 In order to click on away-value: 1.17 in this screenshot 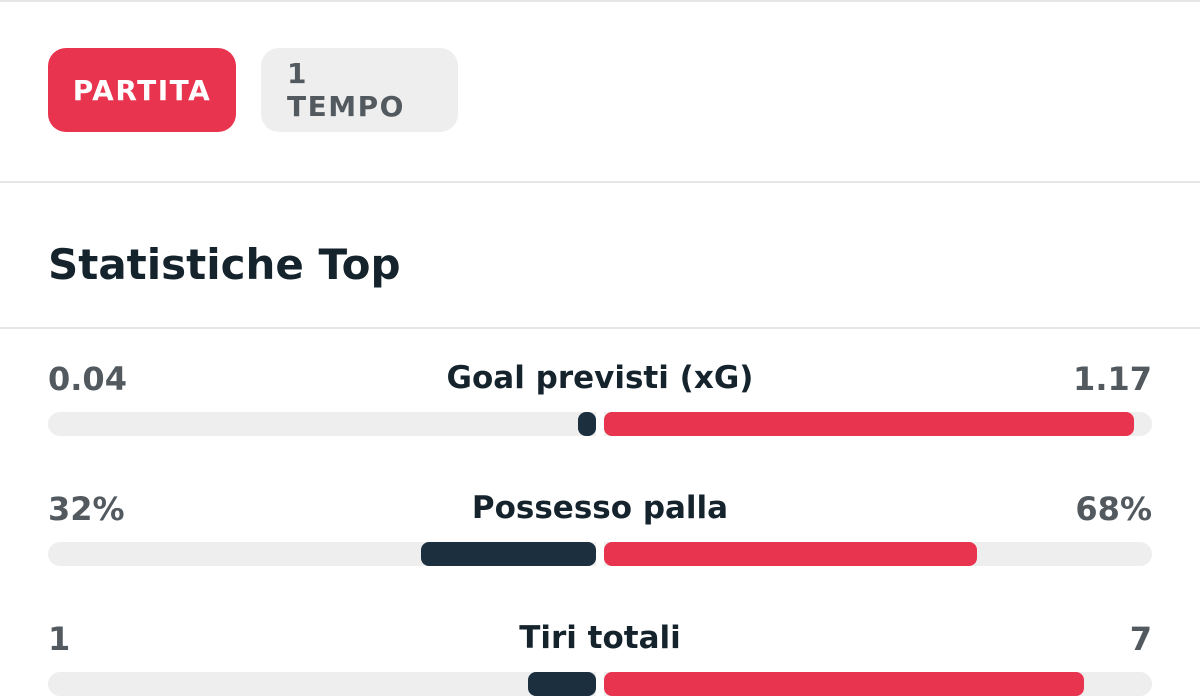, I will do `click(1112, 379)`.